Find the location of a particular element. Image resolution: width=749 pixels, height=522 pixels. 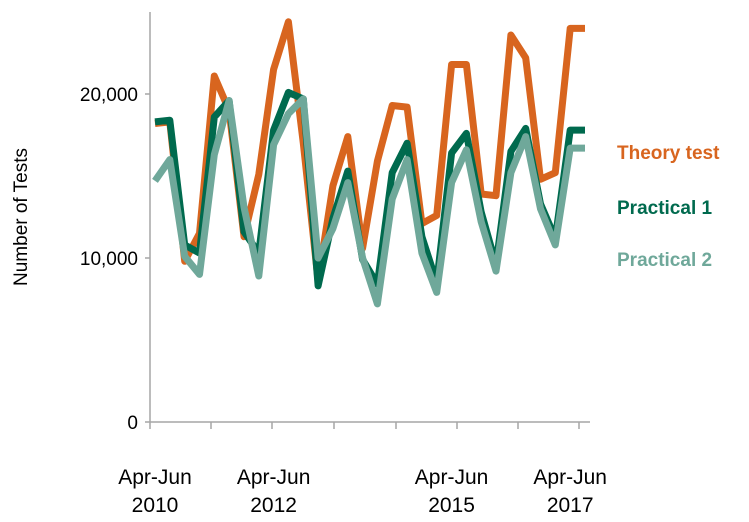

y-tick-label: 20,000 is located at coordinates (109, 95).